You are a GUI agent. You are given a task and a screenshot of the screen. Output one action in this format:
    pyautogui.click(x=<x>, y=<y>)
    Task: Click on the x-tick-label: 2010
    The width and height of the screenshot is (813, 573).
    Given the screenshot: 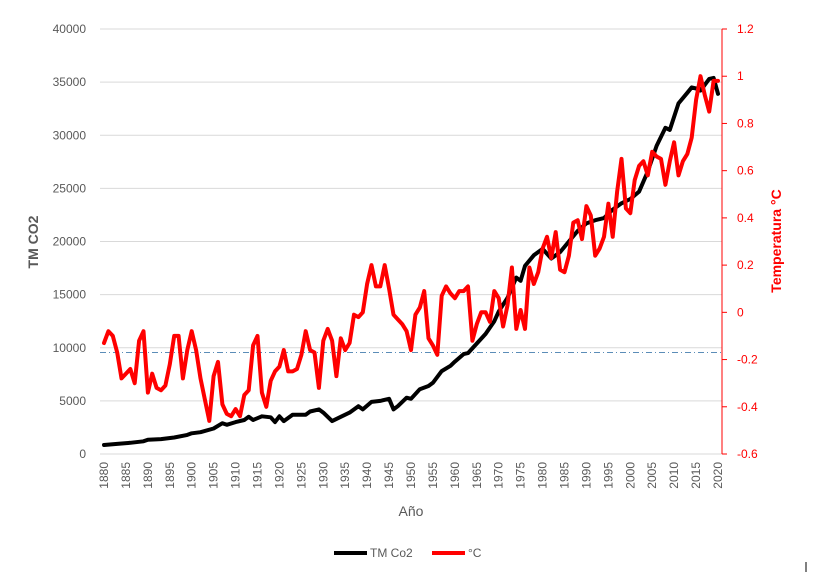 What is the action you would take?
    pyautogui.click(x=674, y=475)
    